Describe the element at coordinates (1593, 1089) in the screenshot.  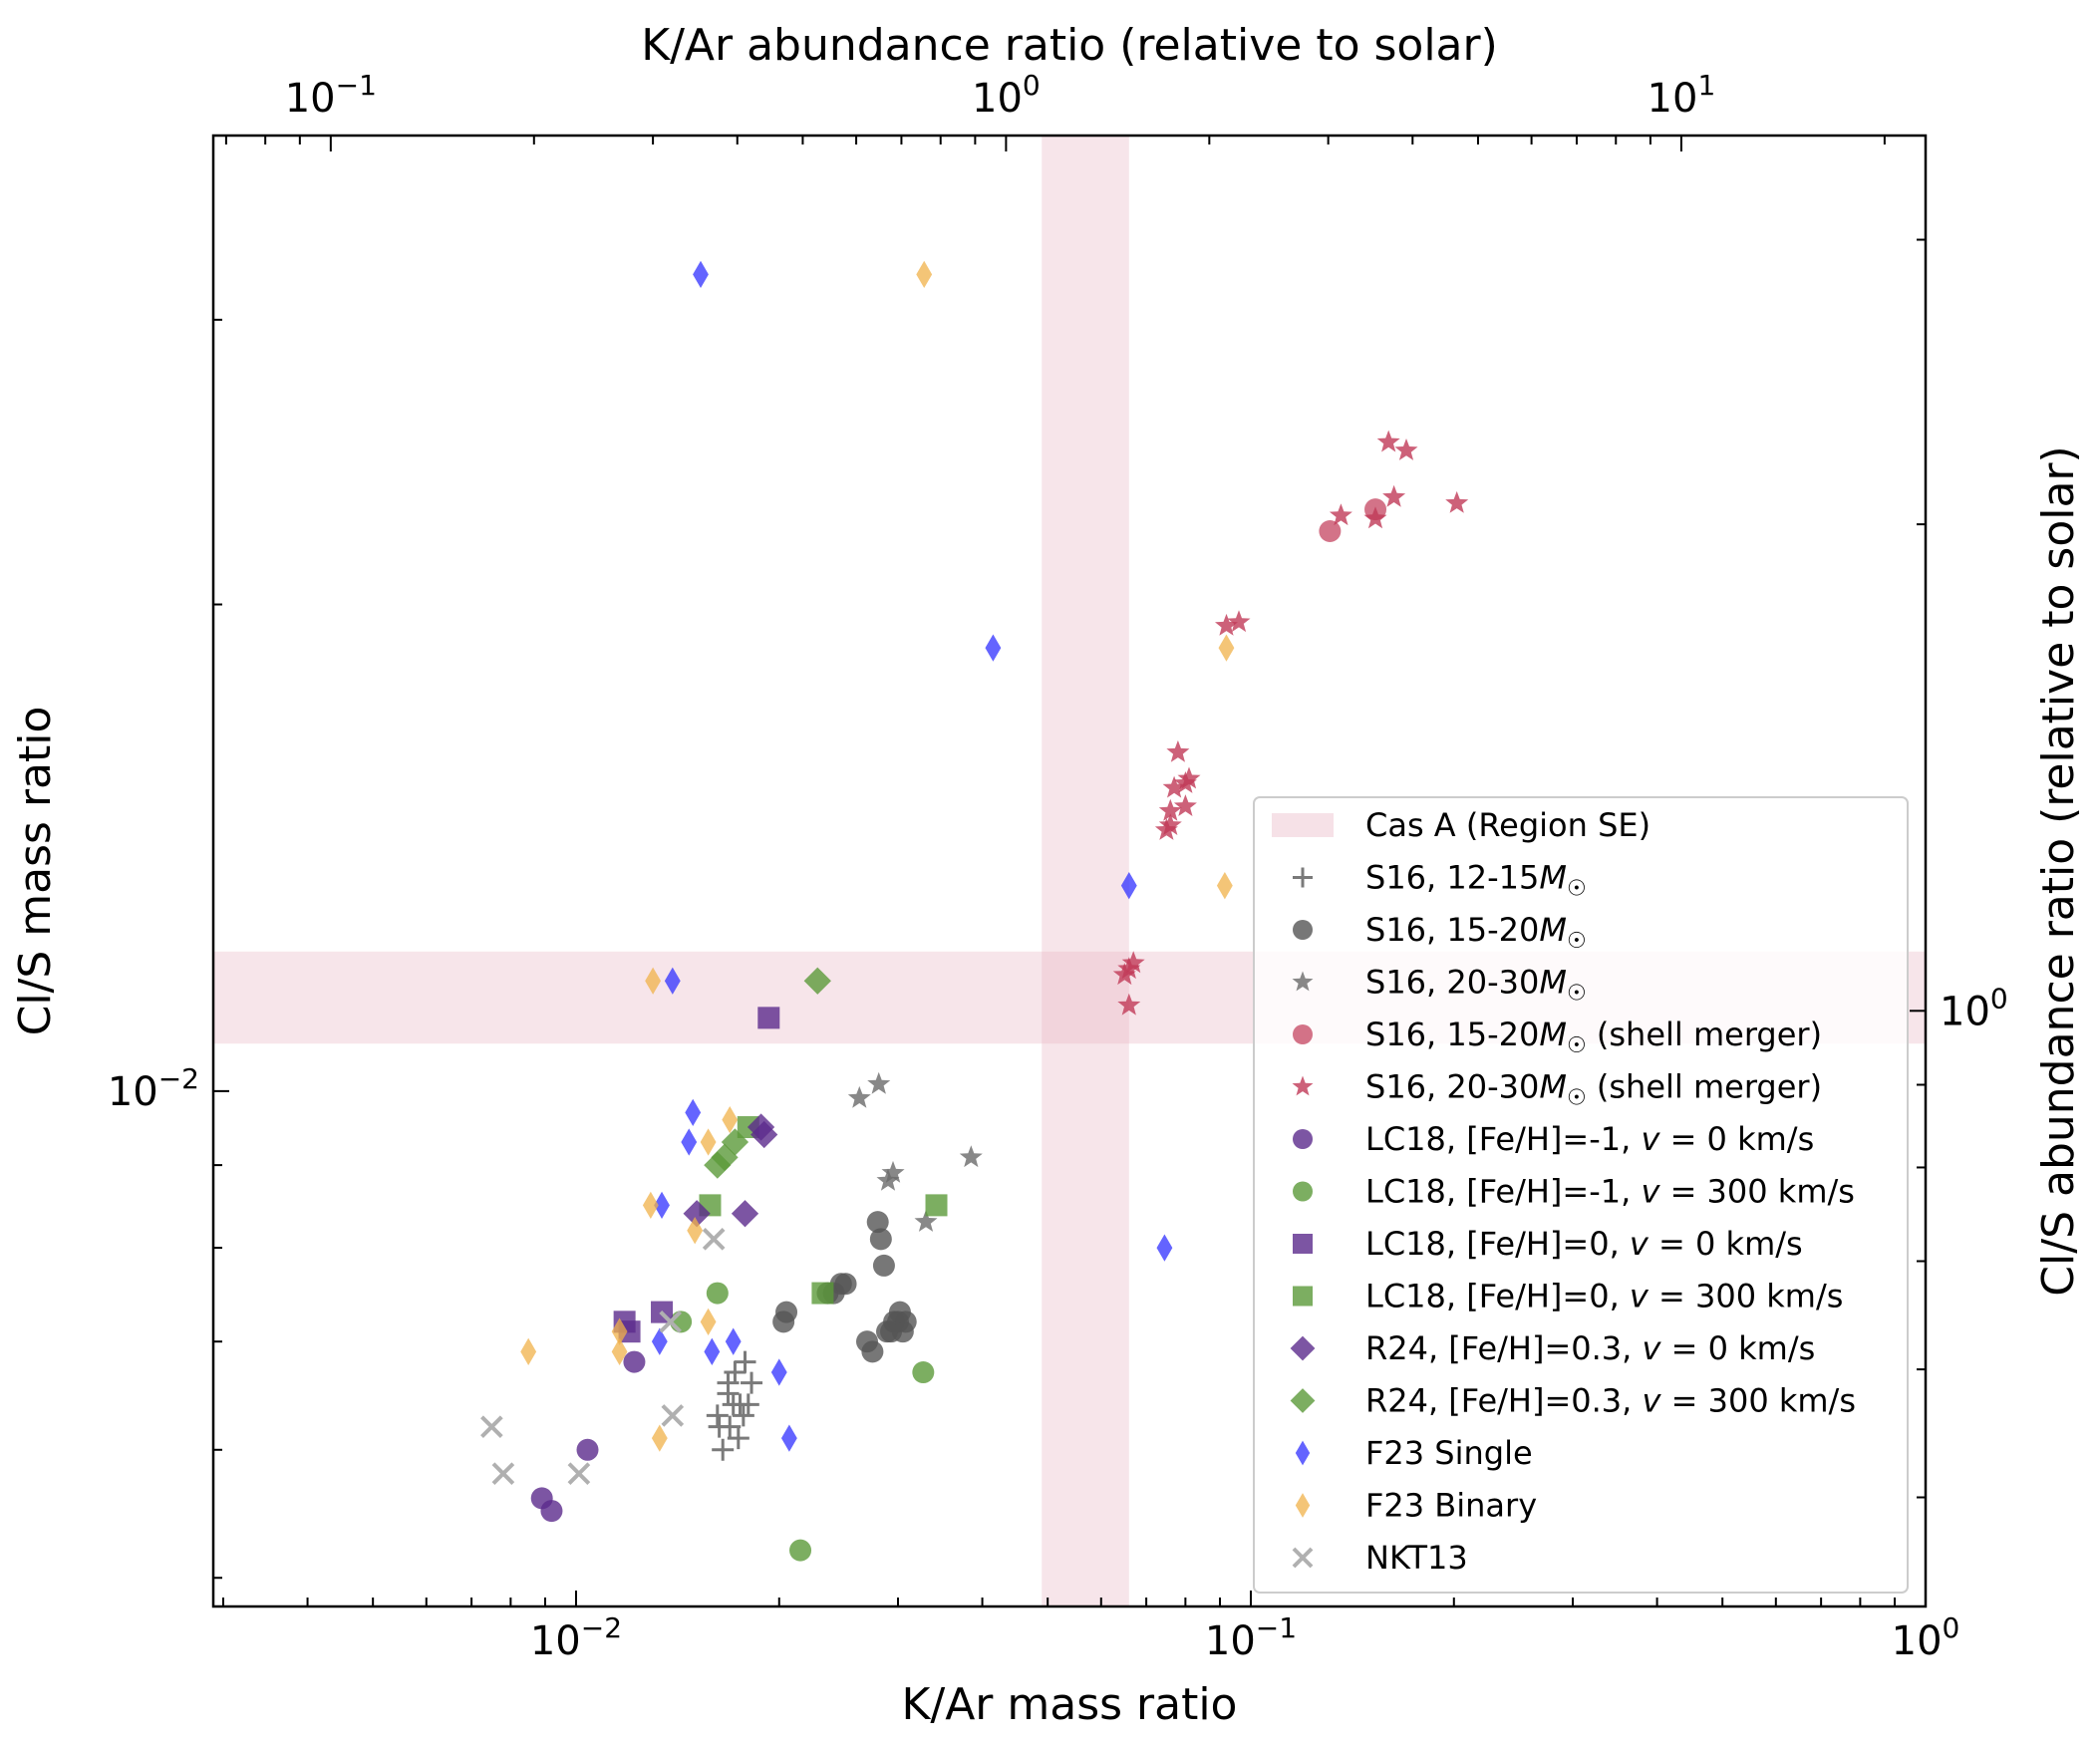
I see `legend-label: S16, 20-30M☉ (shell merger)` at that location.